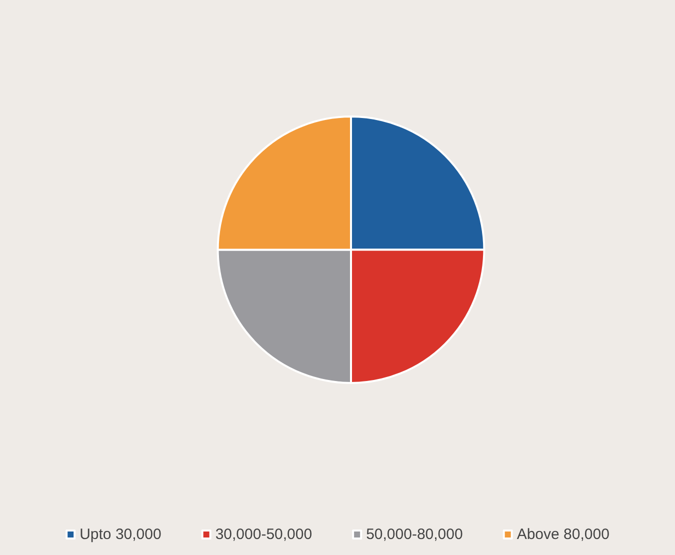  What do you see at coordinates (414, 534) in the screenshot?
I see `legend-label: 50,000-80,000` at bounding box center [414, 534].